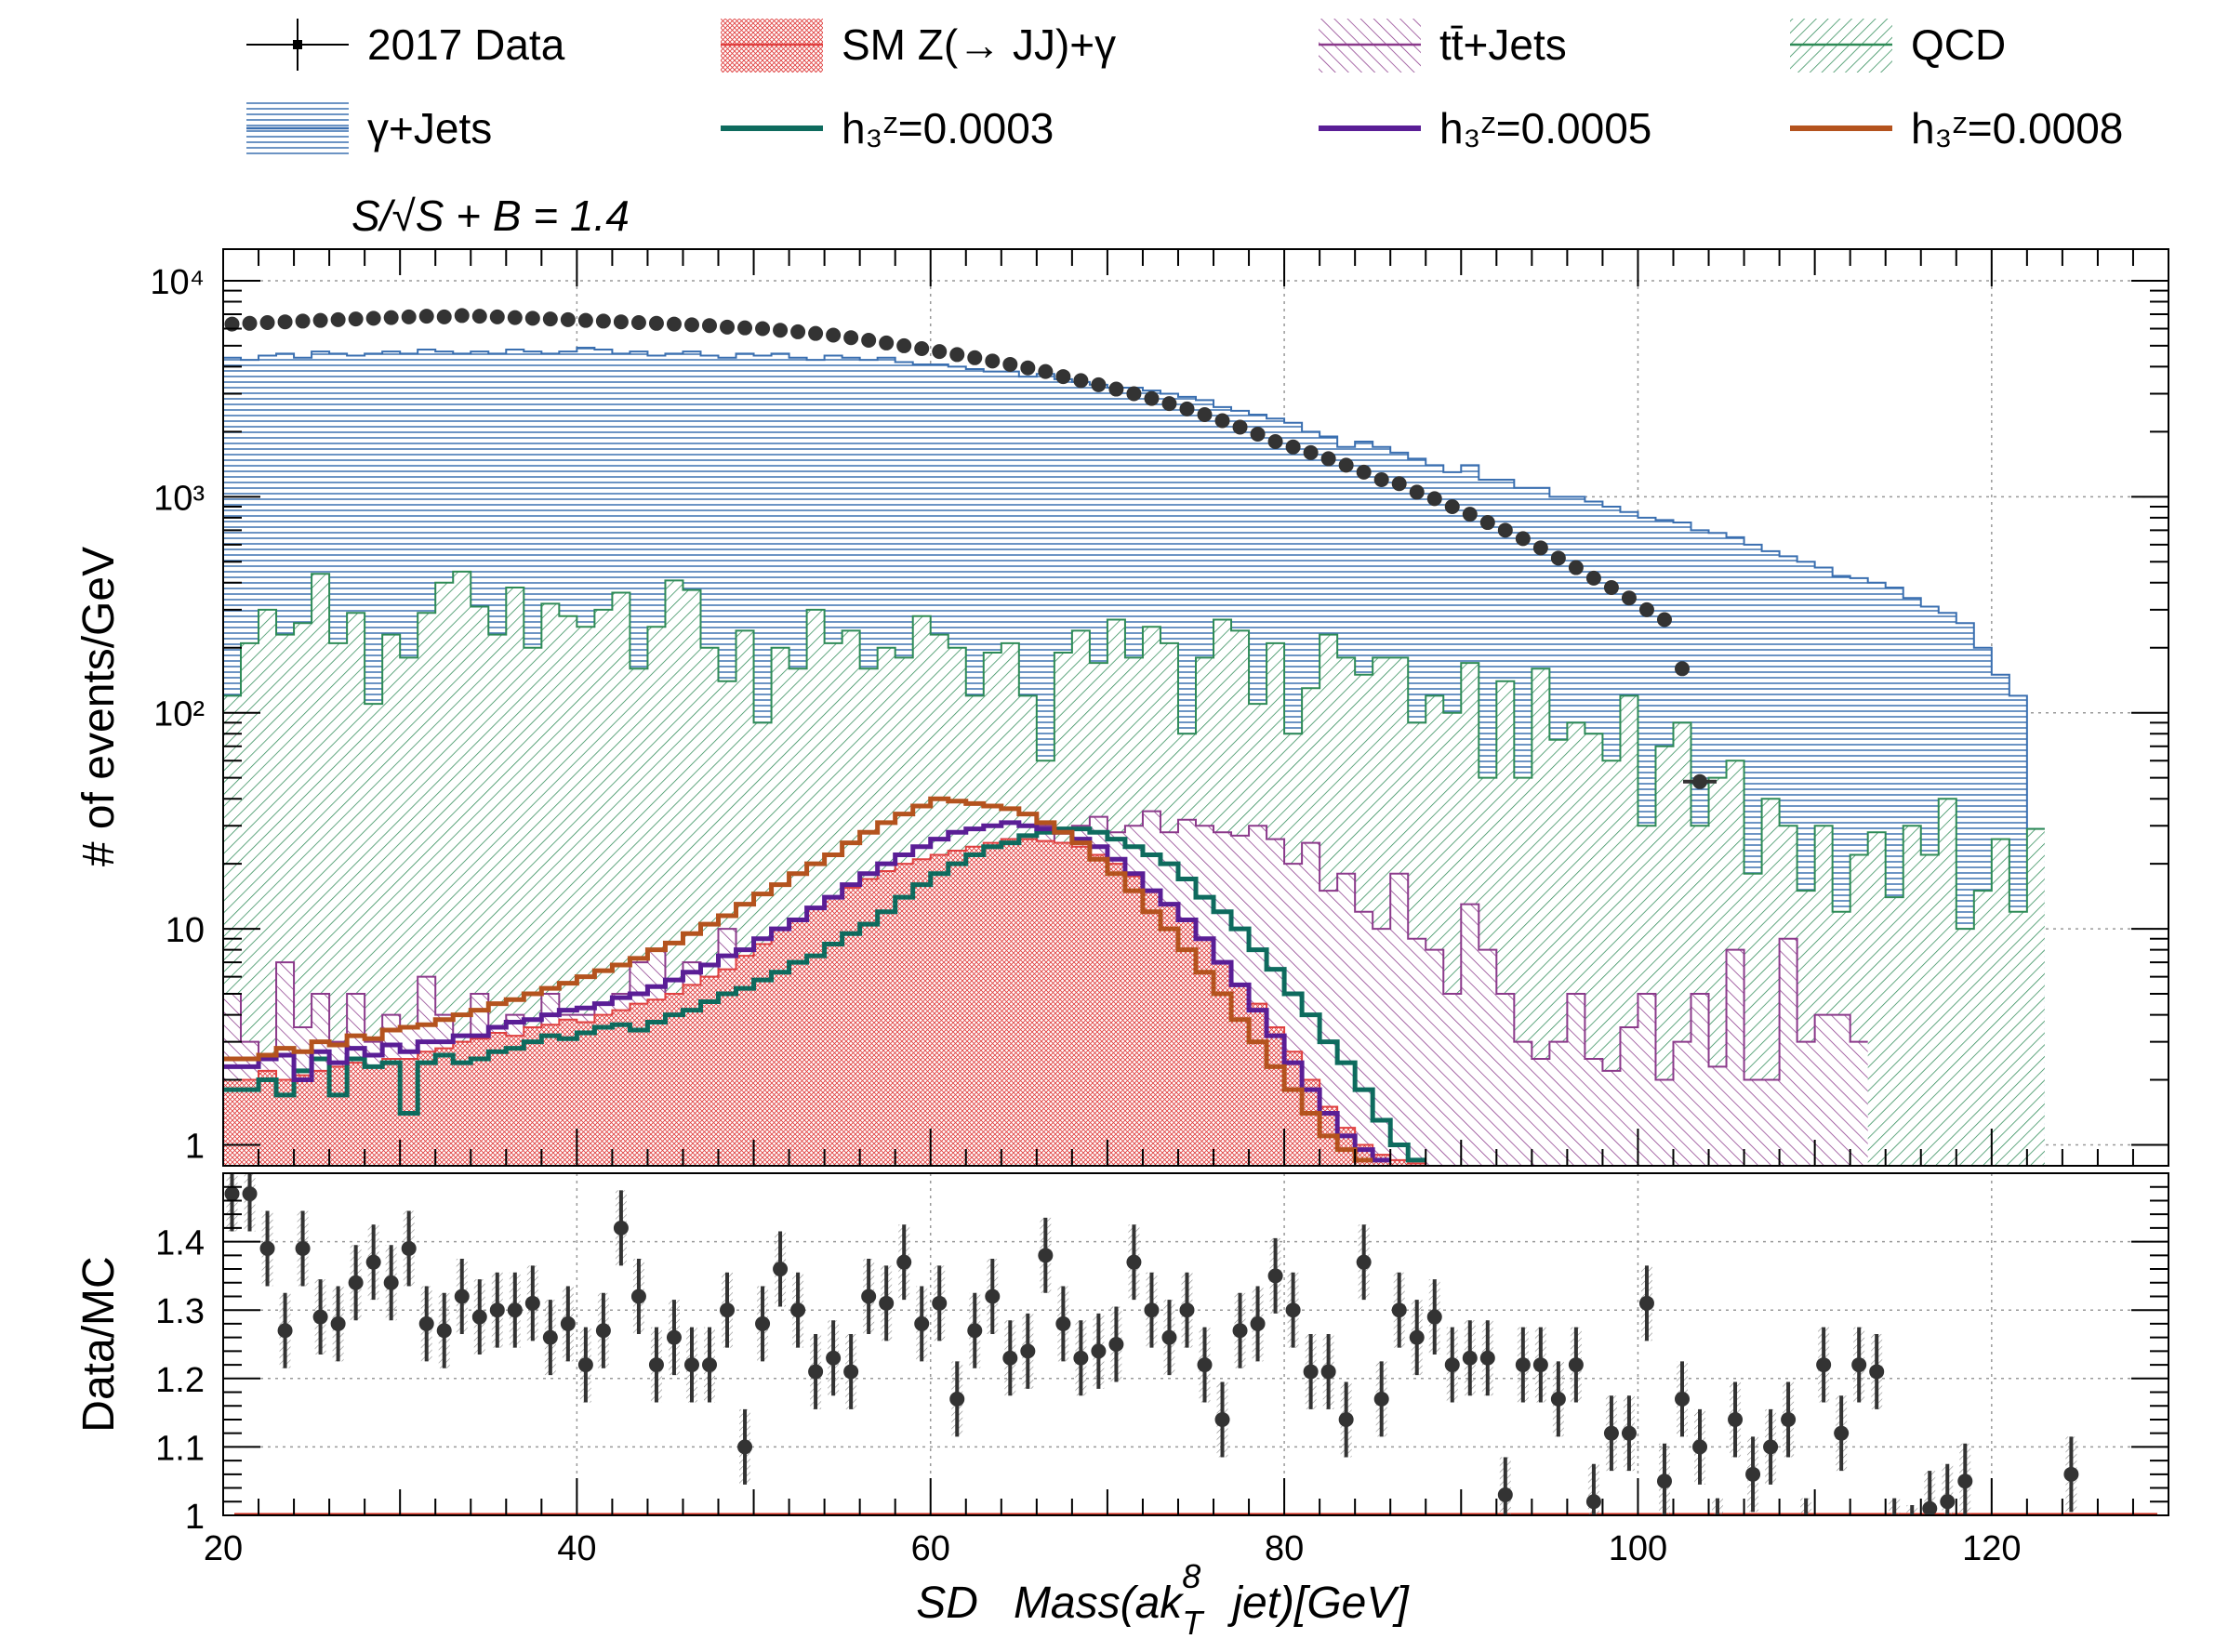 This screenshot has width=2228, height=1652. I want to click on ratio-y-tick-label: 1, so click(195, 1517).